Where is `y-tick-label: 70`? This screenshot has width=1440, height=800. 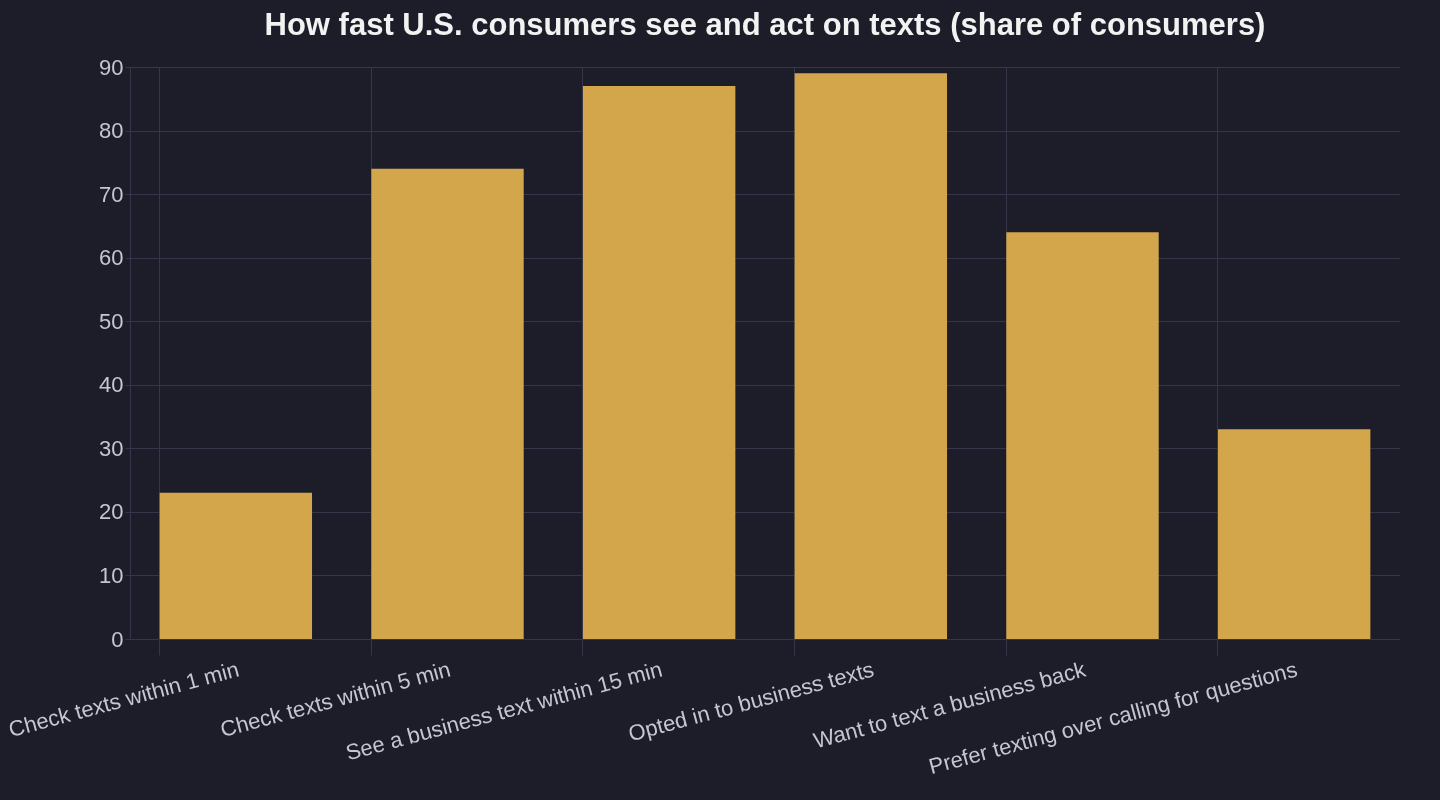
y-tick-label: 70 is located at coordinates (111, 194).